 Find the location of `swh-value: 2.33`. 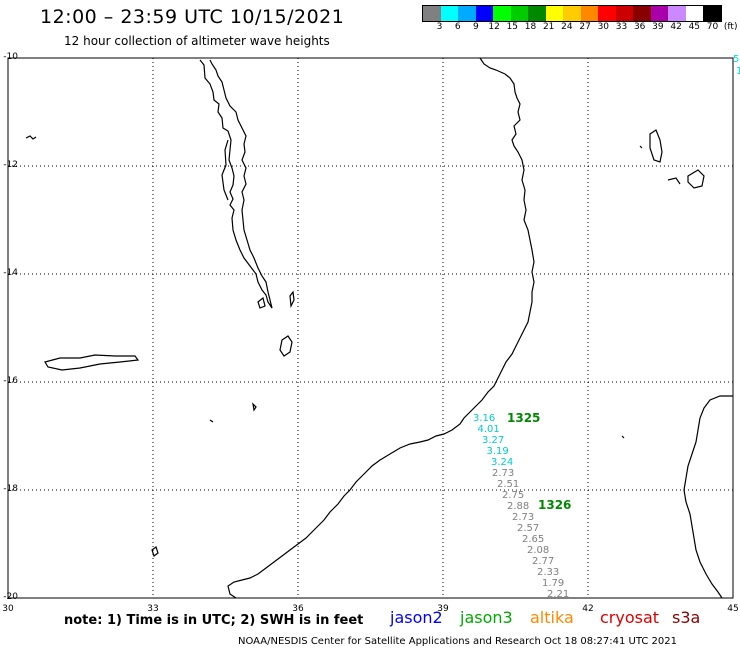

swh-value: 2.33 is located at coordinates (548, 572).